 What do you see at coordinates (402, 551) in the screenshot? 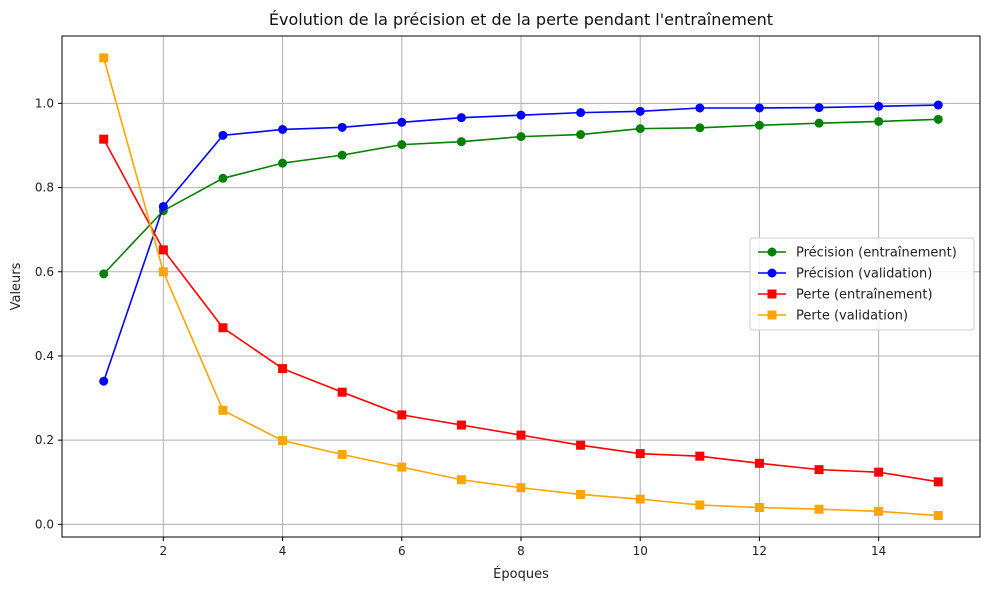
I see `x-tick-label: 6` at bounding box center [402, 551].